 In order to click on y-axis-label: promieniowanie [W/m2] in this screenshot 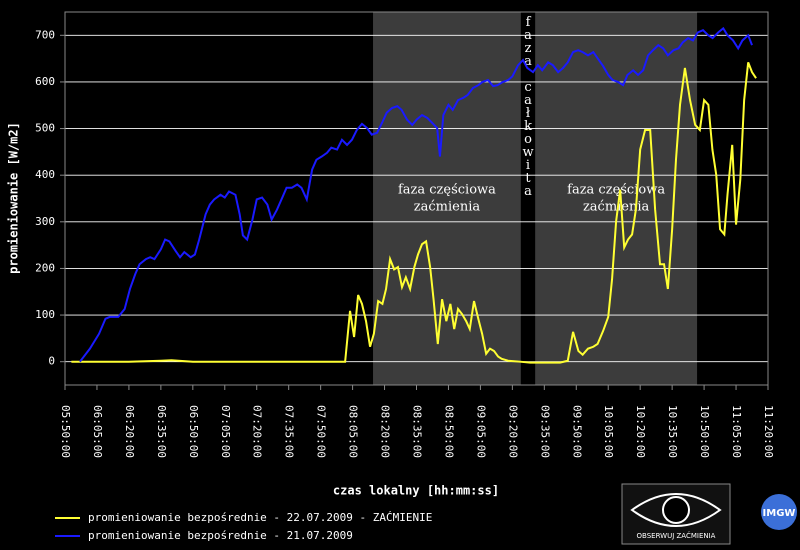, I will do `click(14, 198)`.